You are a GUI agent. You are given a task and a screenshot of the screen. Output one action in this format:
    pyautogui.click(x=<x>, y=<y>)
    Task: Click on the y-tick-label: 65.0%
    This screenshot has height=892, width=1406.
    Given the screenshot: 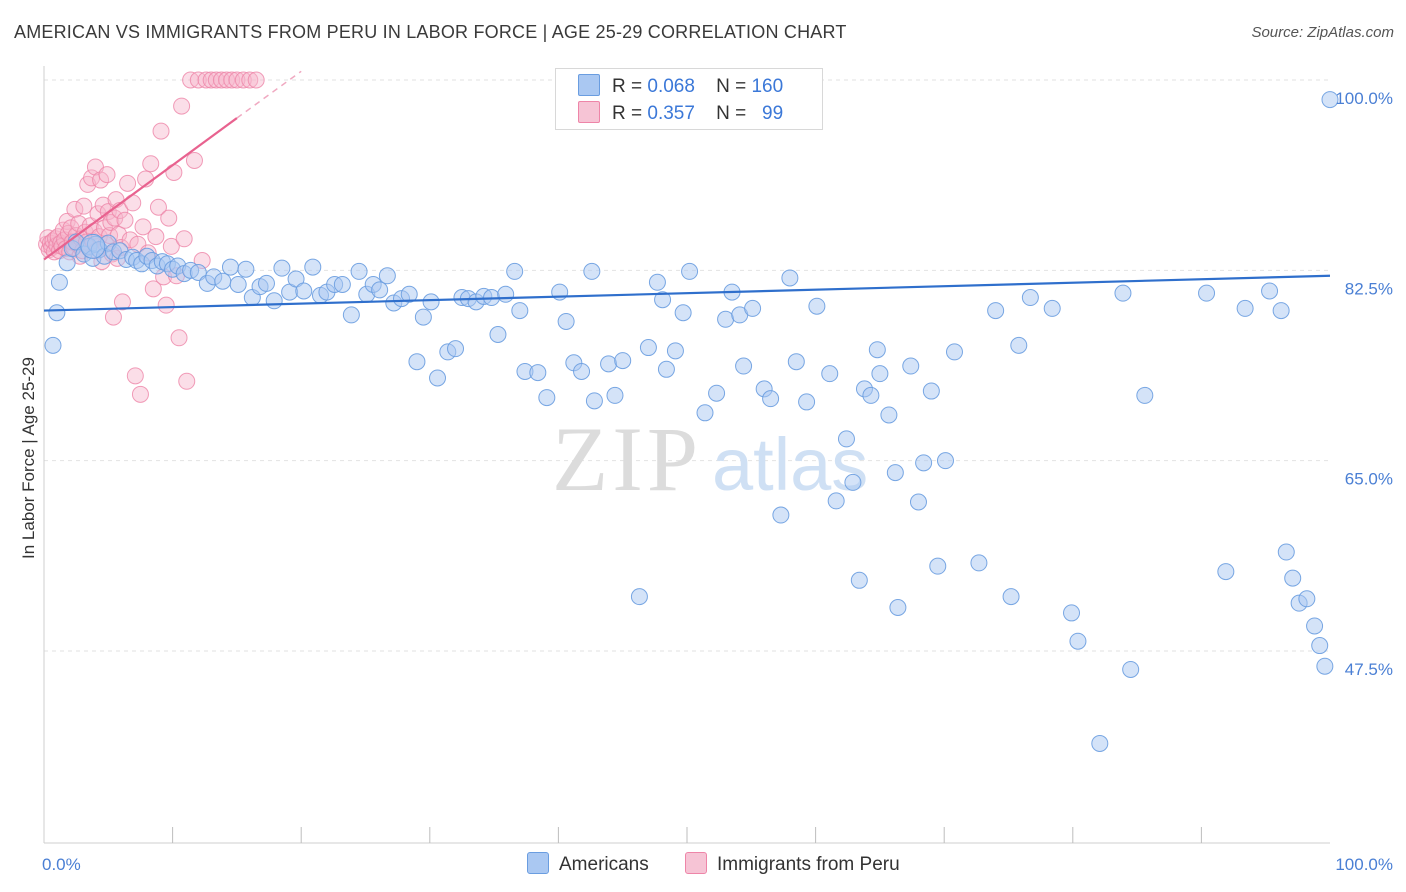 What is the action you would take?
    pyautogui.click(x=1369, y=479)
    